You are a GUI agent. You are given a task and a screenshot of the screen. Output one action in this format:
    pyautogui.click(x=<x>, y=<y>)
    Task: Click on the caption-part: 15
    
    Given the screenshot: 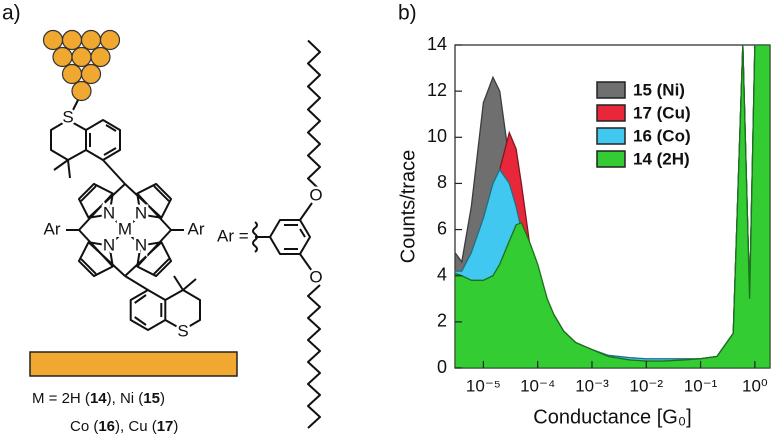 What is the action you would take?
    pyautogui.click(x=151, y=398)
    